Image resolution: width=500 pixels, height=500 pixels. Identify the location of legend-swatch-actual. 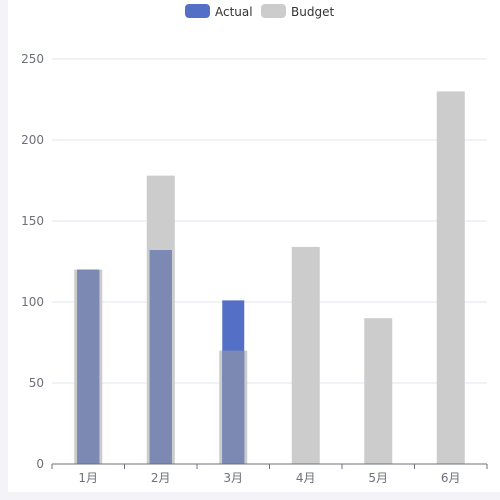
(197, 11).